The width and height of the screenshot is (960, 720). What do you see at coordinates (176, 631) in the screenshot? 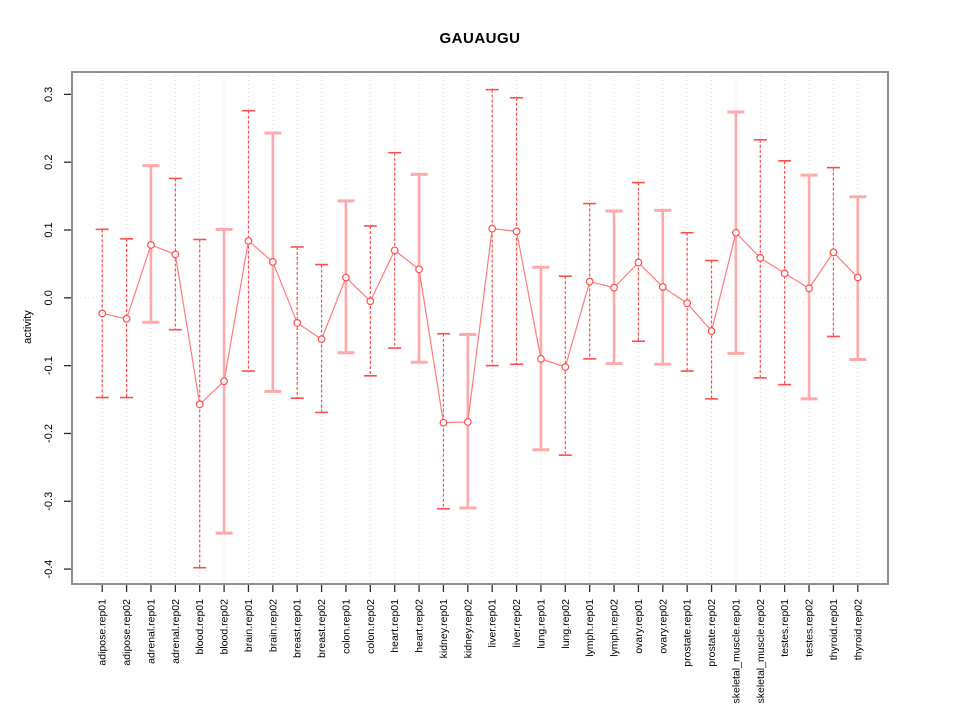
I see `x-tick-label: adrenal.rep02` at bounding box center [176, 631].